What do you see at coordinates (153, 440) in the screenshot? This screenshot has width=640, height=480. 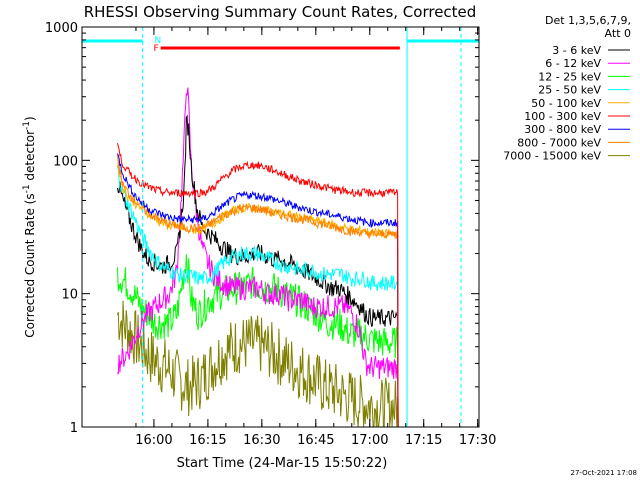 I see `x-tick-label-0: 16:00` at bounding box center [153, 440].